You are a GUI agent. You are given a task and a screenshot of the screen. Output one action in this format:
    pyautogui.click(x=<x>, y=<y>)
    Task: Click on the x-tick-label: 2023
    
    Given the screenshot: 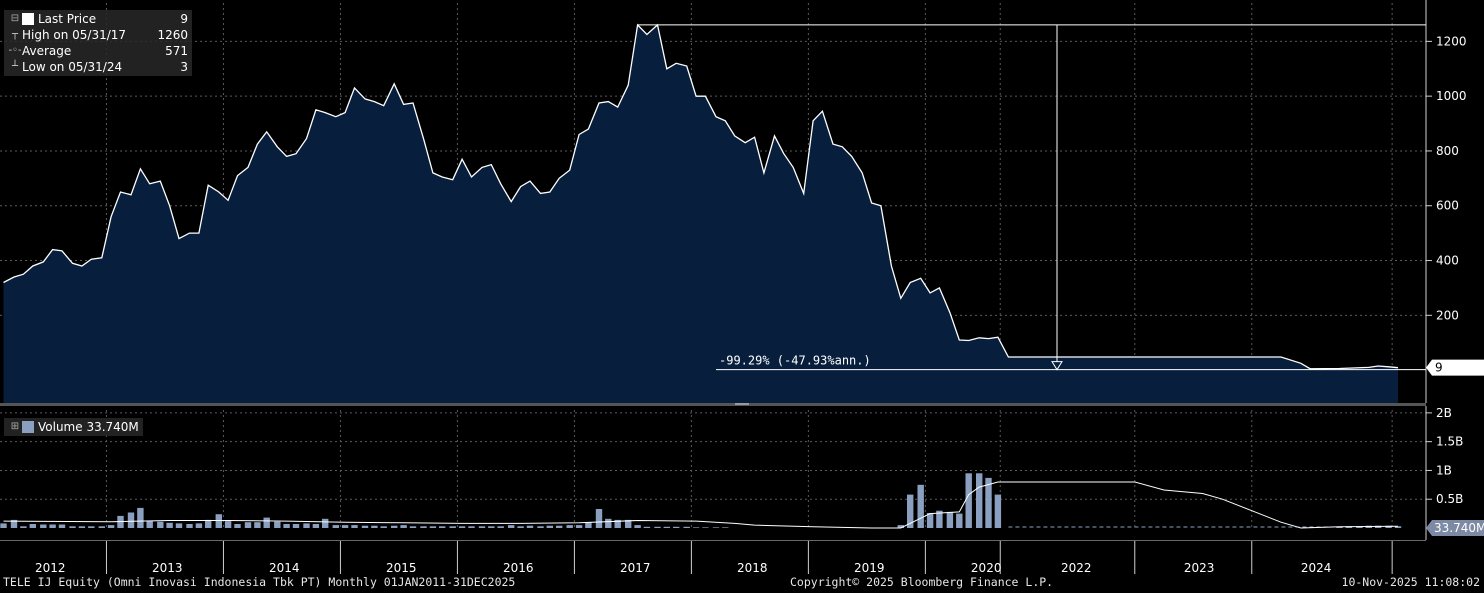 What is the action you would take?
    pyautogui.click(x=1199, y=568)
    